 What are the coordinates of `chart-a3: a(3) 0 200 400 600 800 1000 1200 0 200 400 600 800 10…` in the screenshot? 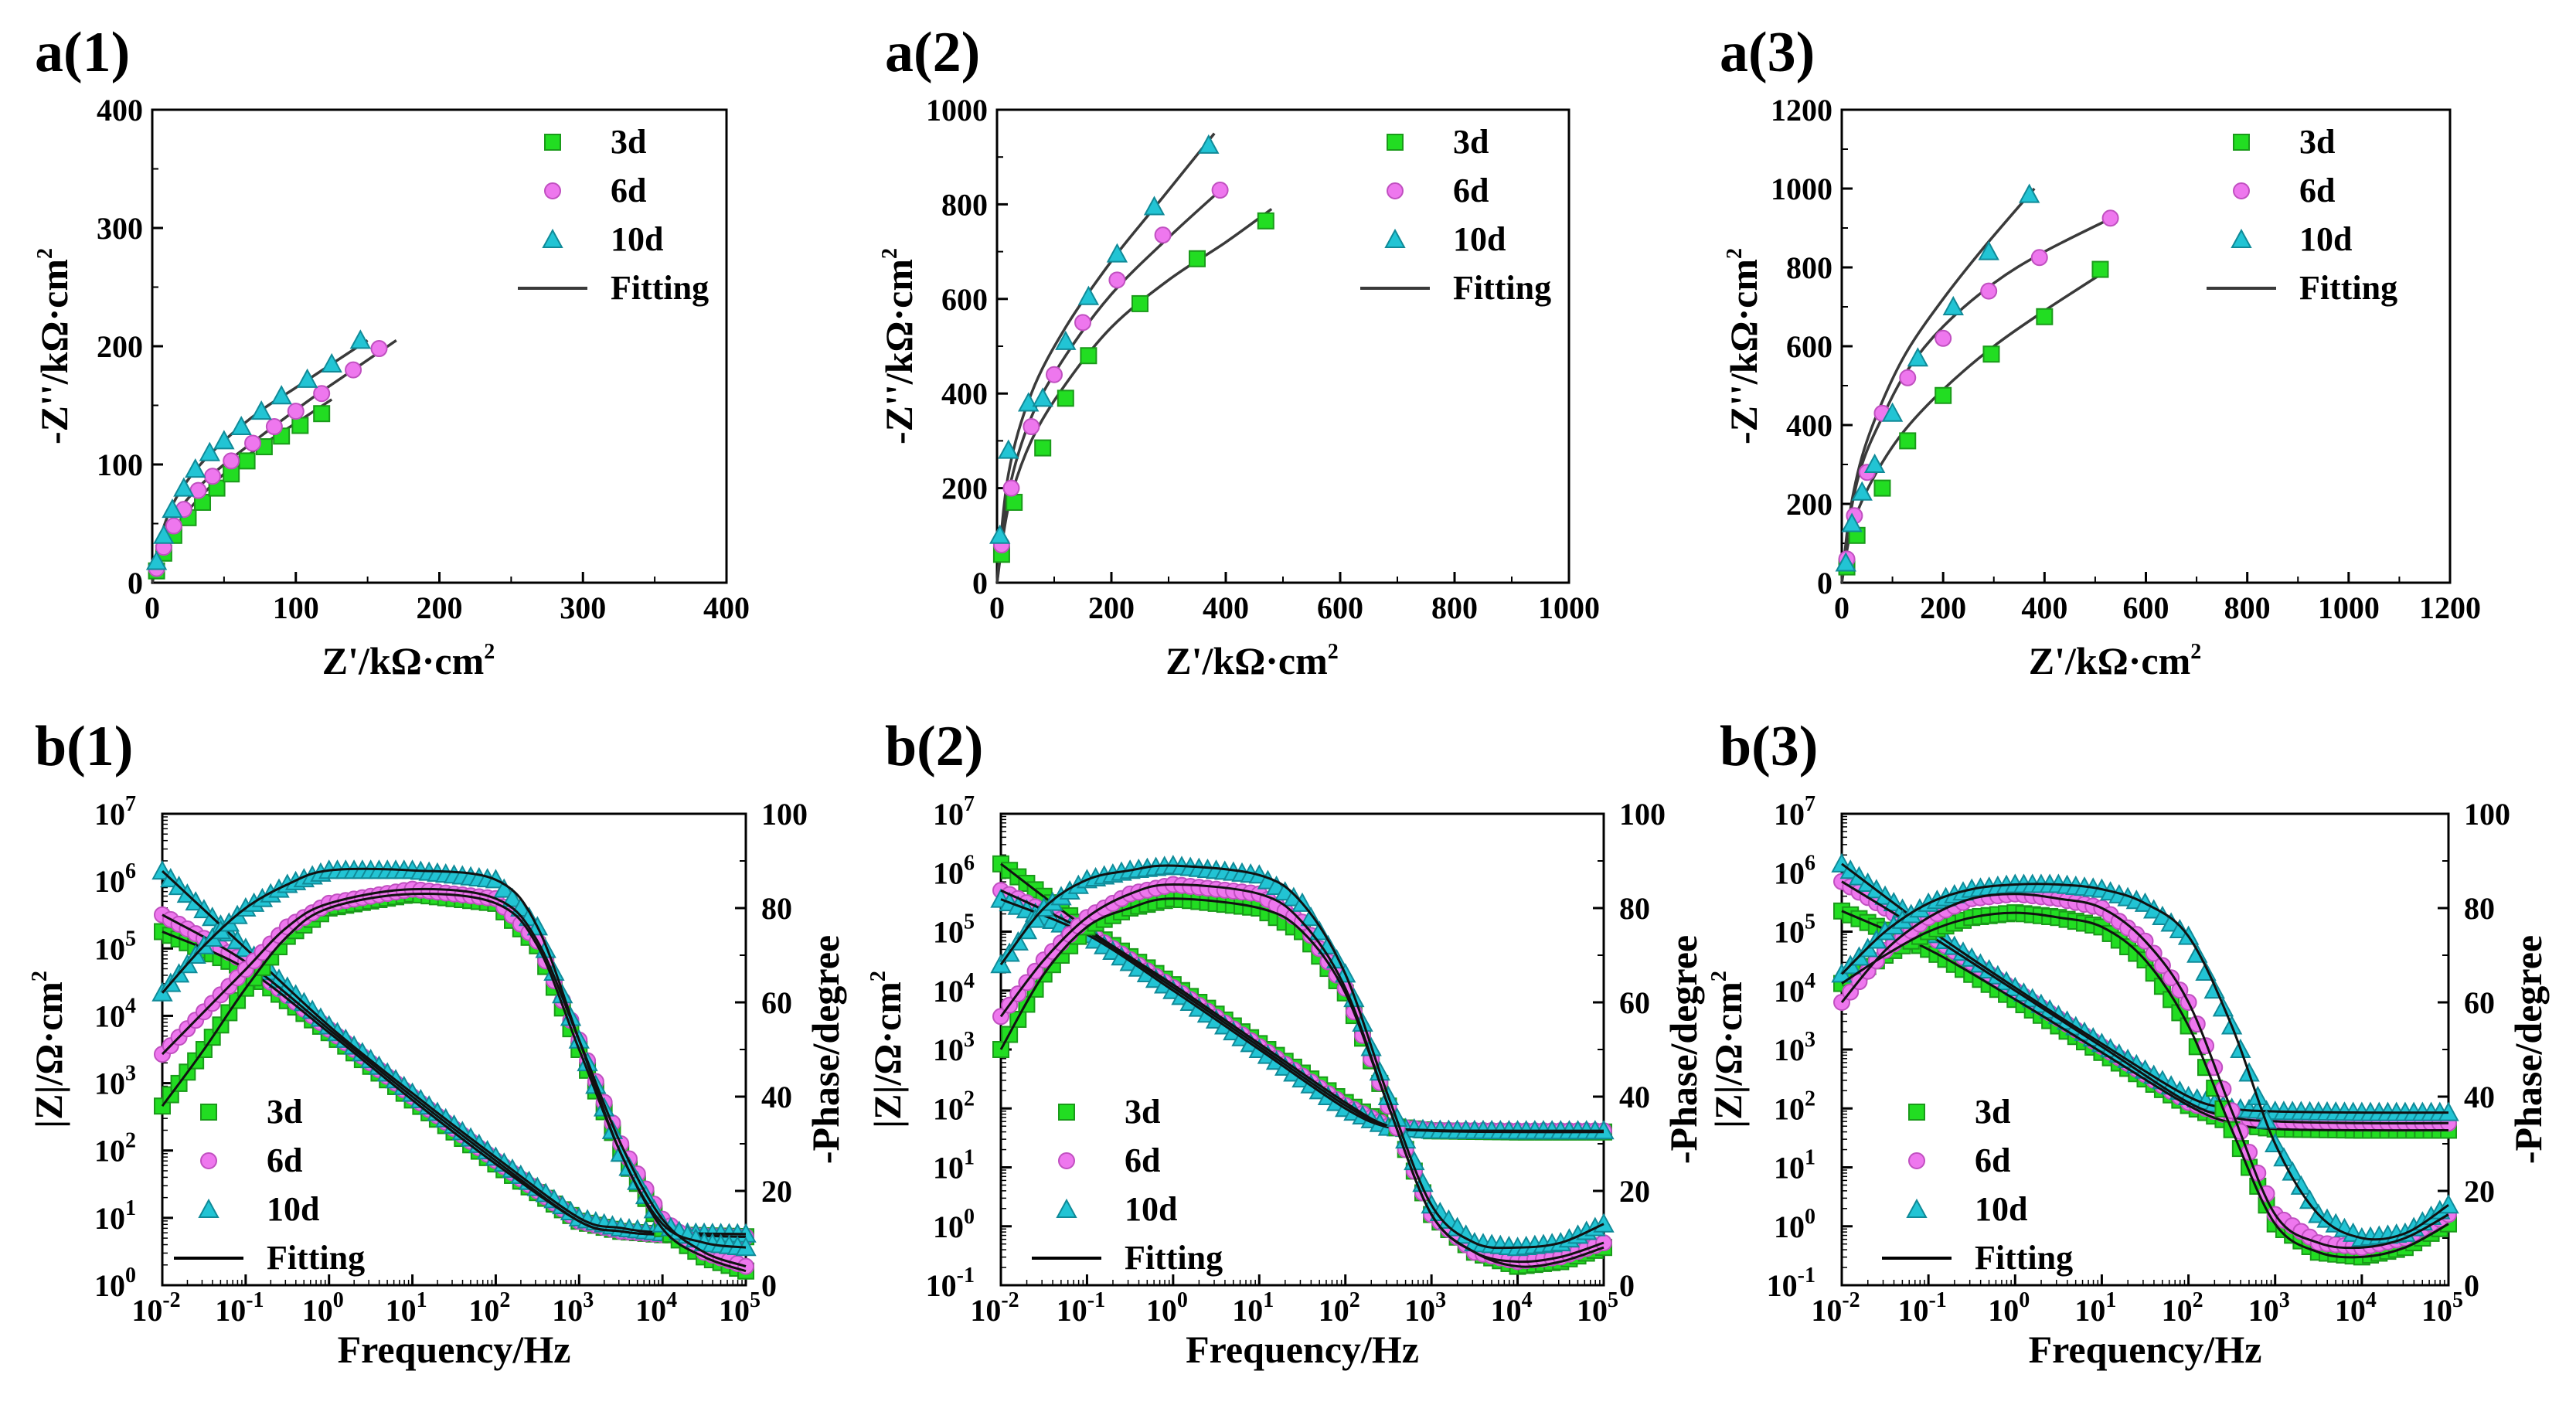 It's located at (2100, 351).